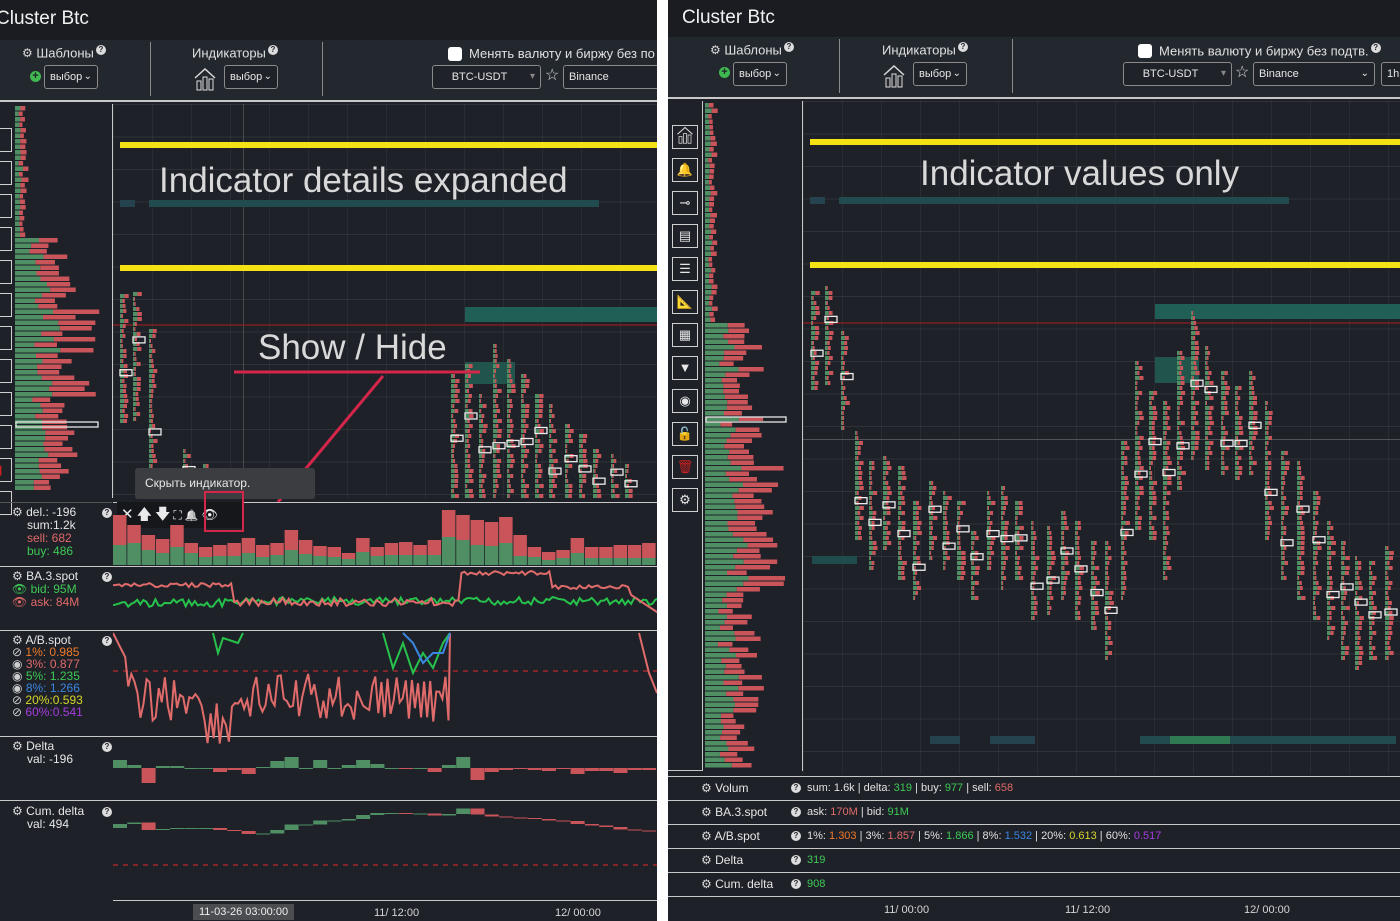 This screenshot has width=1400, height=921. Describe the element at coordinates (6, 272) in the screenshot. I see `lines-tool-icon` at that location.